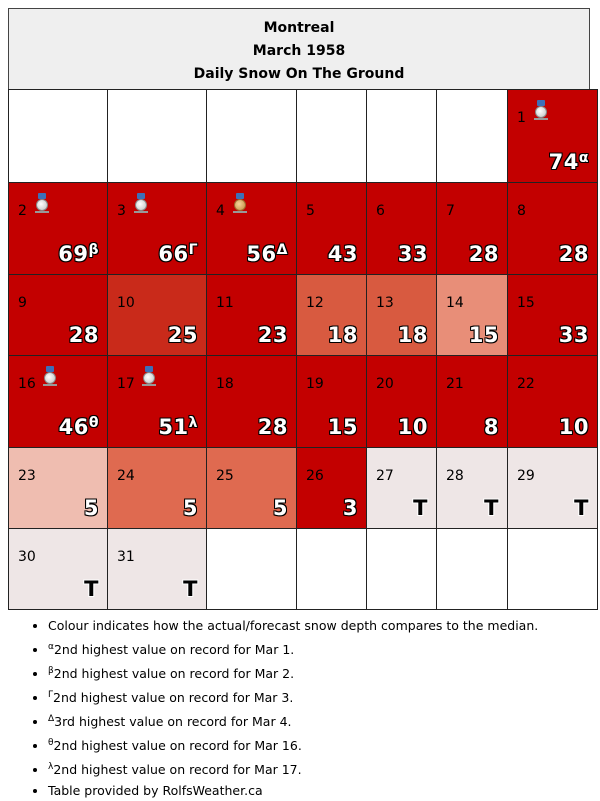 This screenshot has height=801, width=600. What do you see at coordinates (22, 303) in the screenshot?
I see `day-number: 9` at bounding box center [22, 303].